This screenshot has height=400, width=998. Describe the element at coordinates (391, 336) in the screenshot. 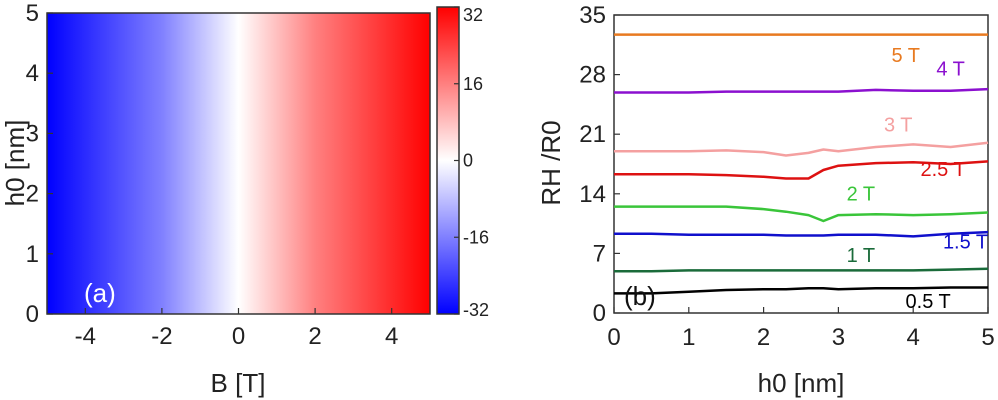

I see `heatmap-x-tick-label: 4` at that location.